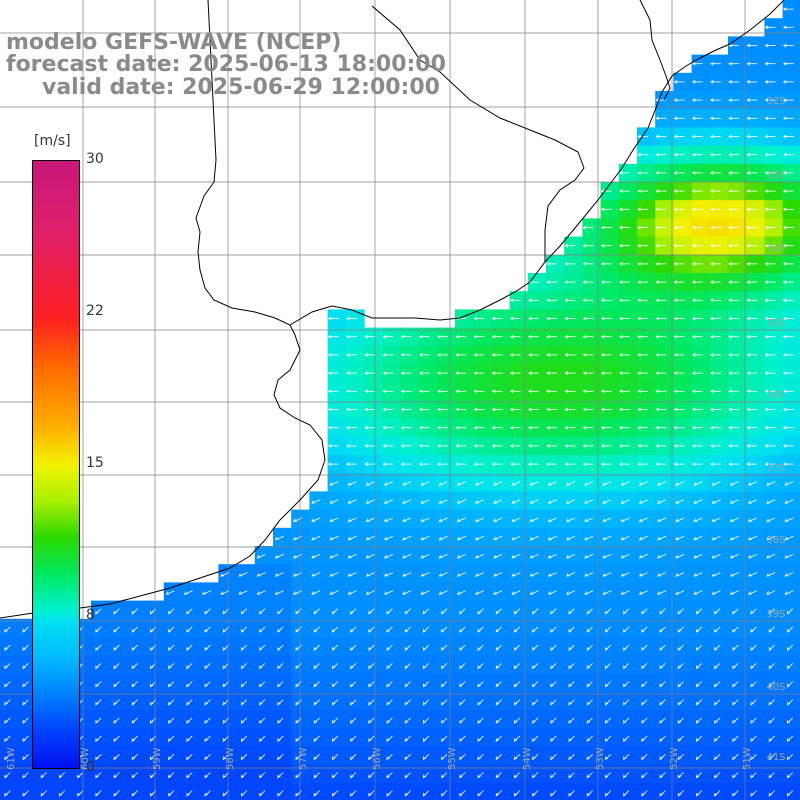 The image size is (800, 800). I want to click on latitude-label: 35S, so click(775, 323).